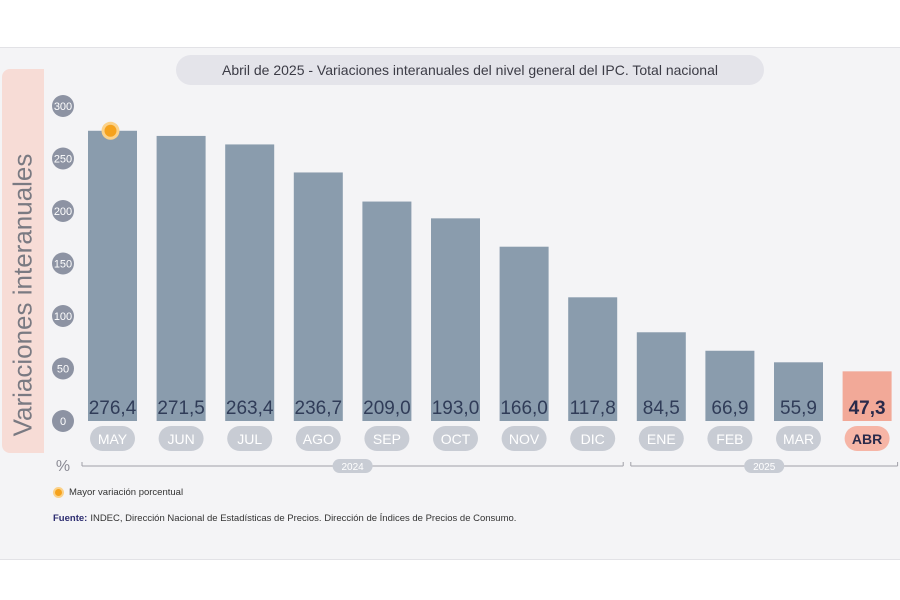 This screenshot has height=600, width=900. Describe the element at coordinates (661, 408) in the screenshot. I see `data-label: 84,5` at that location.